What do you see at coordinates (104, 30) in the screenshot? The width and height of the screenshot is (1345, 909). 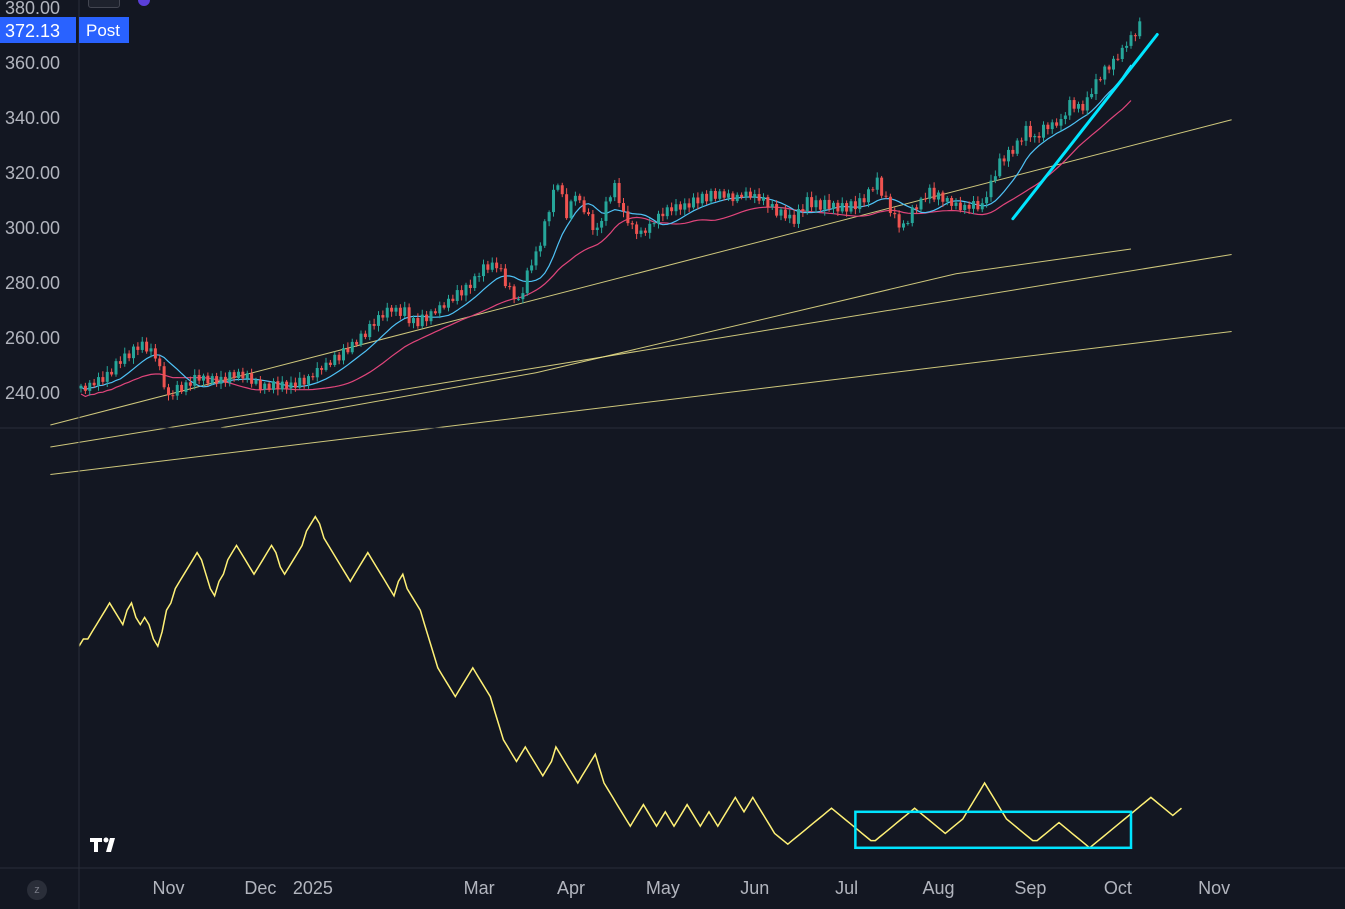 I see `session-badge` at bounding box center [104, 30].